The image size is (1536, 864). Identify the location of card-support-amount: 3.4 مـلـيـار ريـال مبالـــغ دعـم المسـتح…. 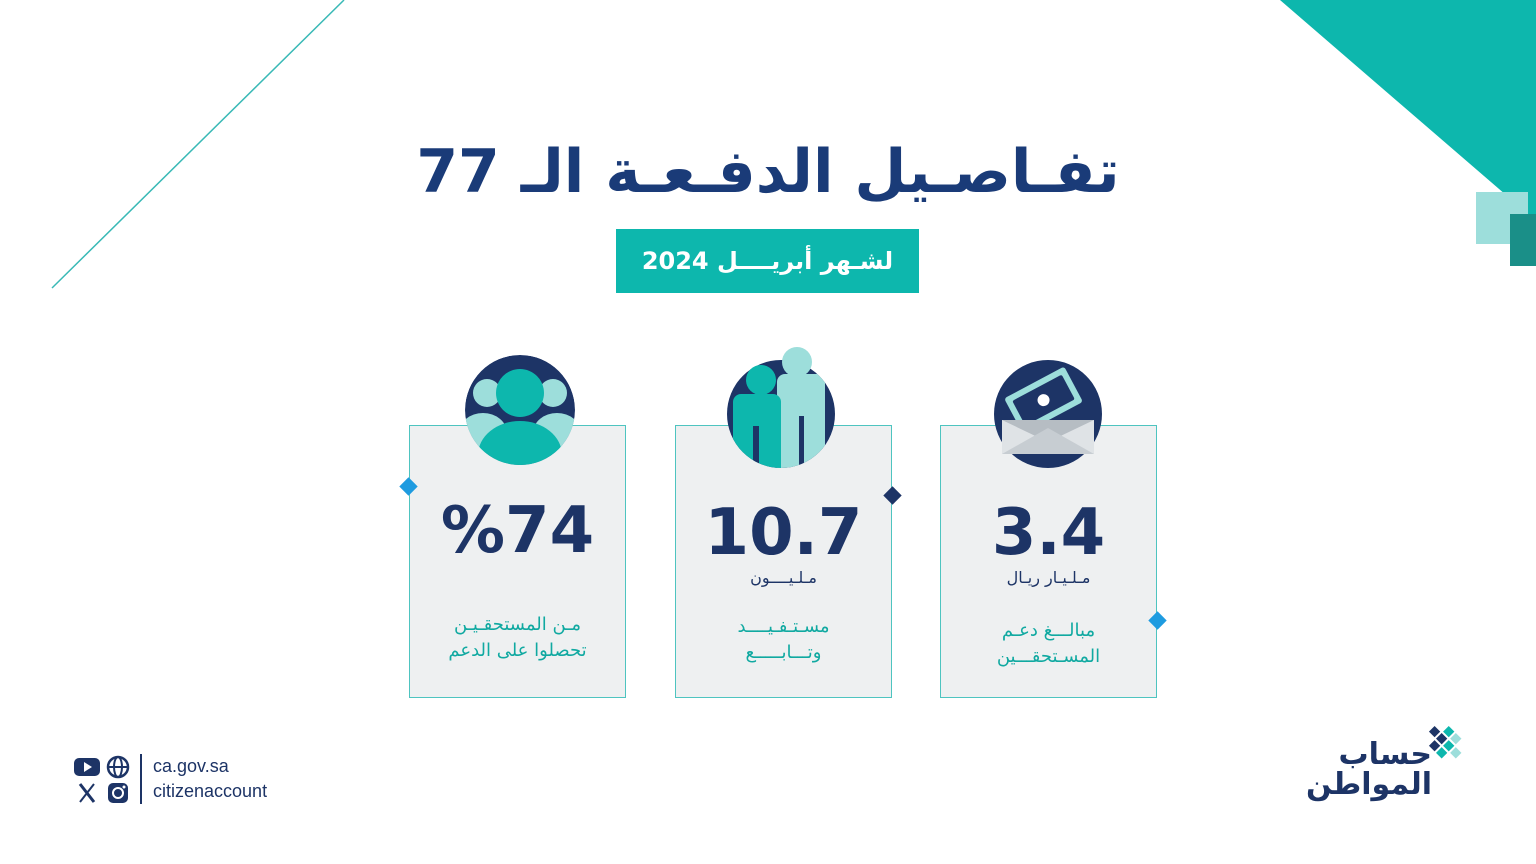
(1048, 561).